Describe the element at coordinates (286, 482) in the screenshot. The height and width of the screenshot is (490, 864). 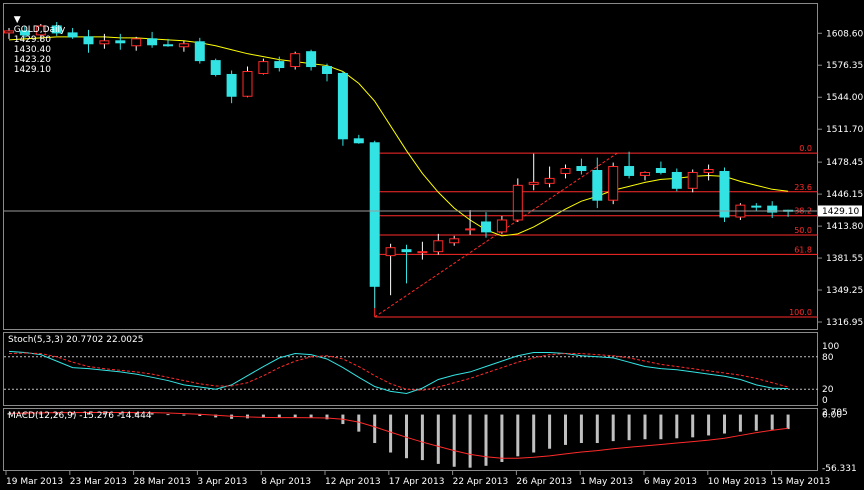
I see `date-tick-label: 8 Apr 2013` at that location.